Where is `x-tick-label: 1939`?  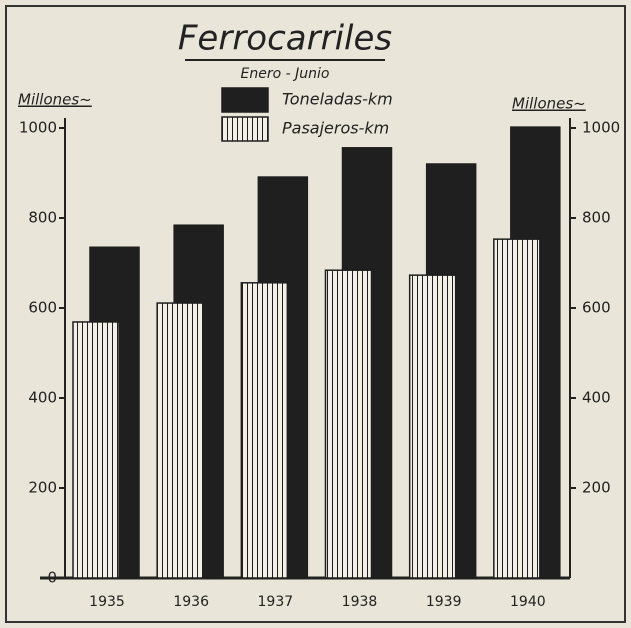 x-tick-label: 1939 is located at coordinates (444, 602).